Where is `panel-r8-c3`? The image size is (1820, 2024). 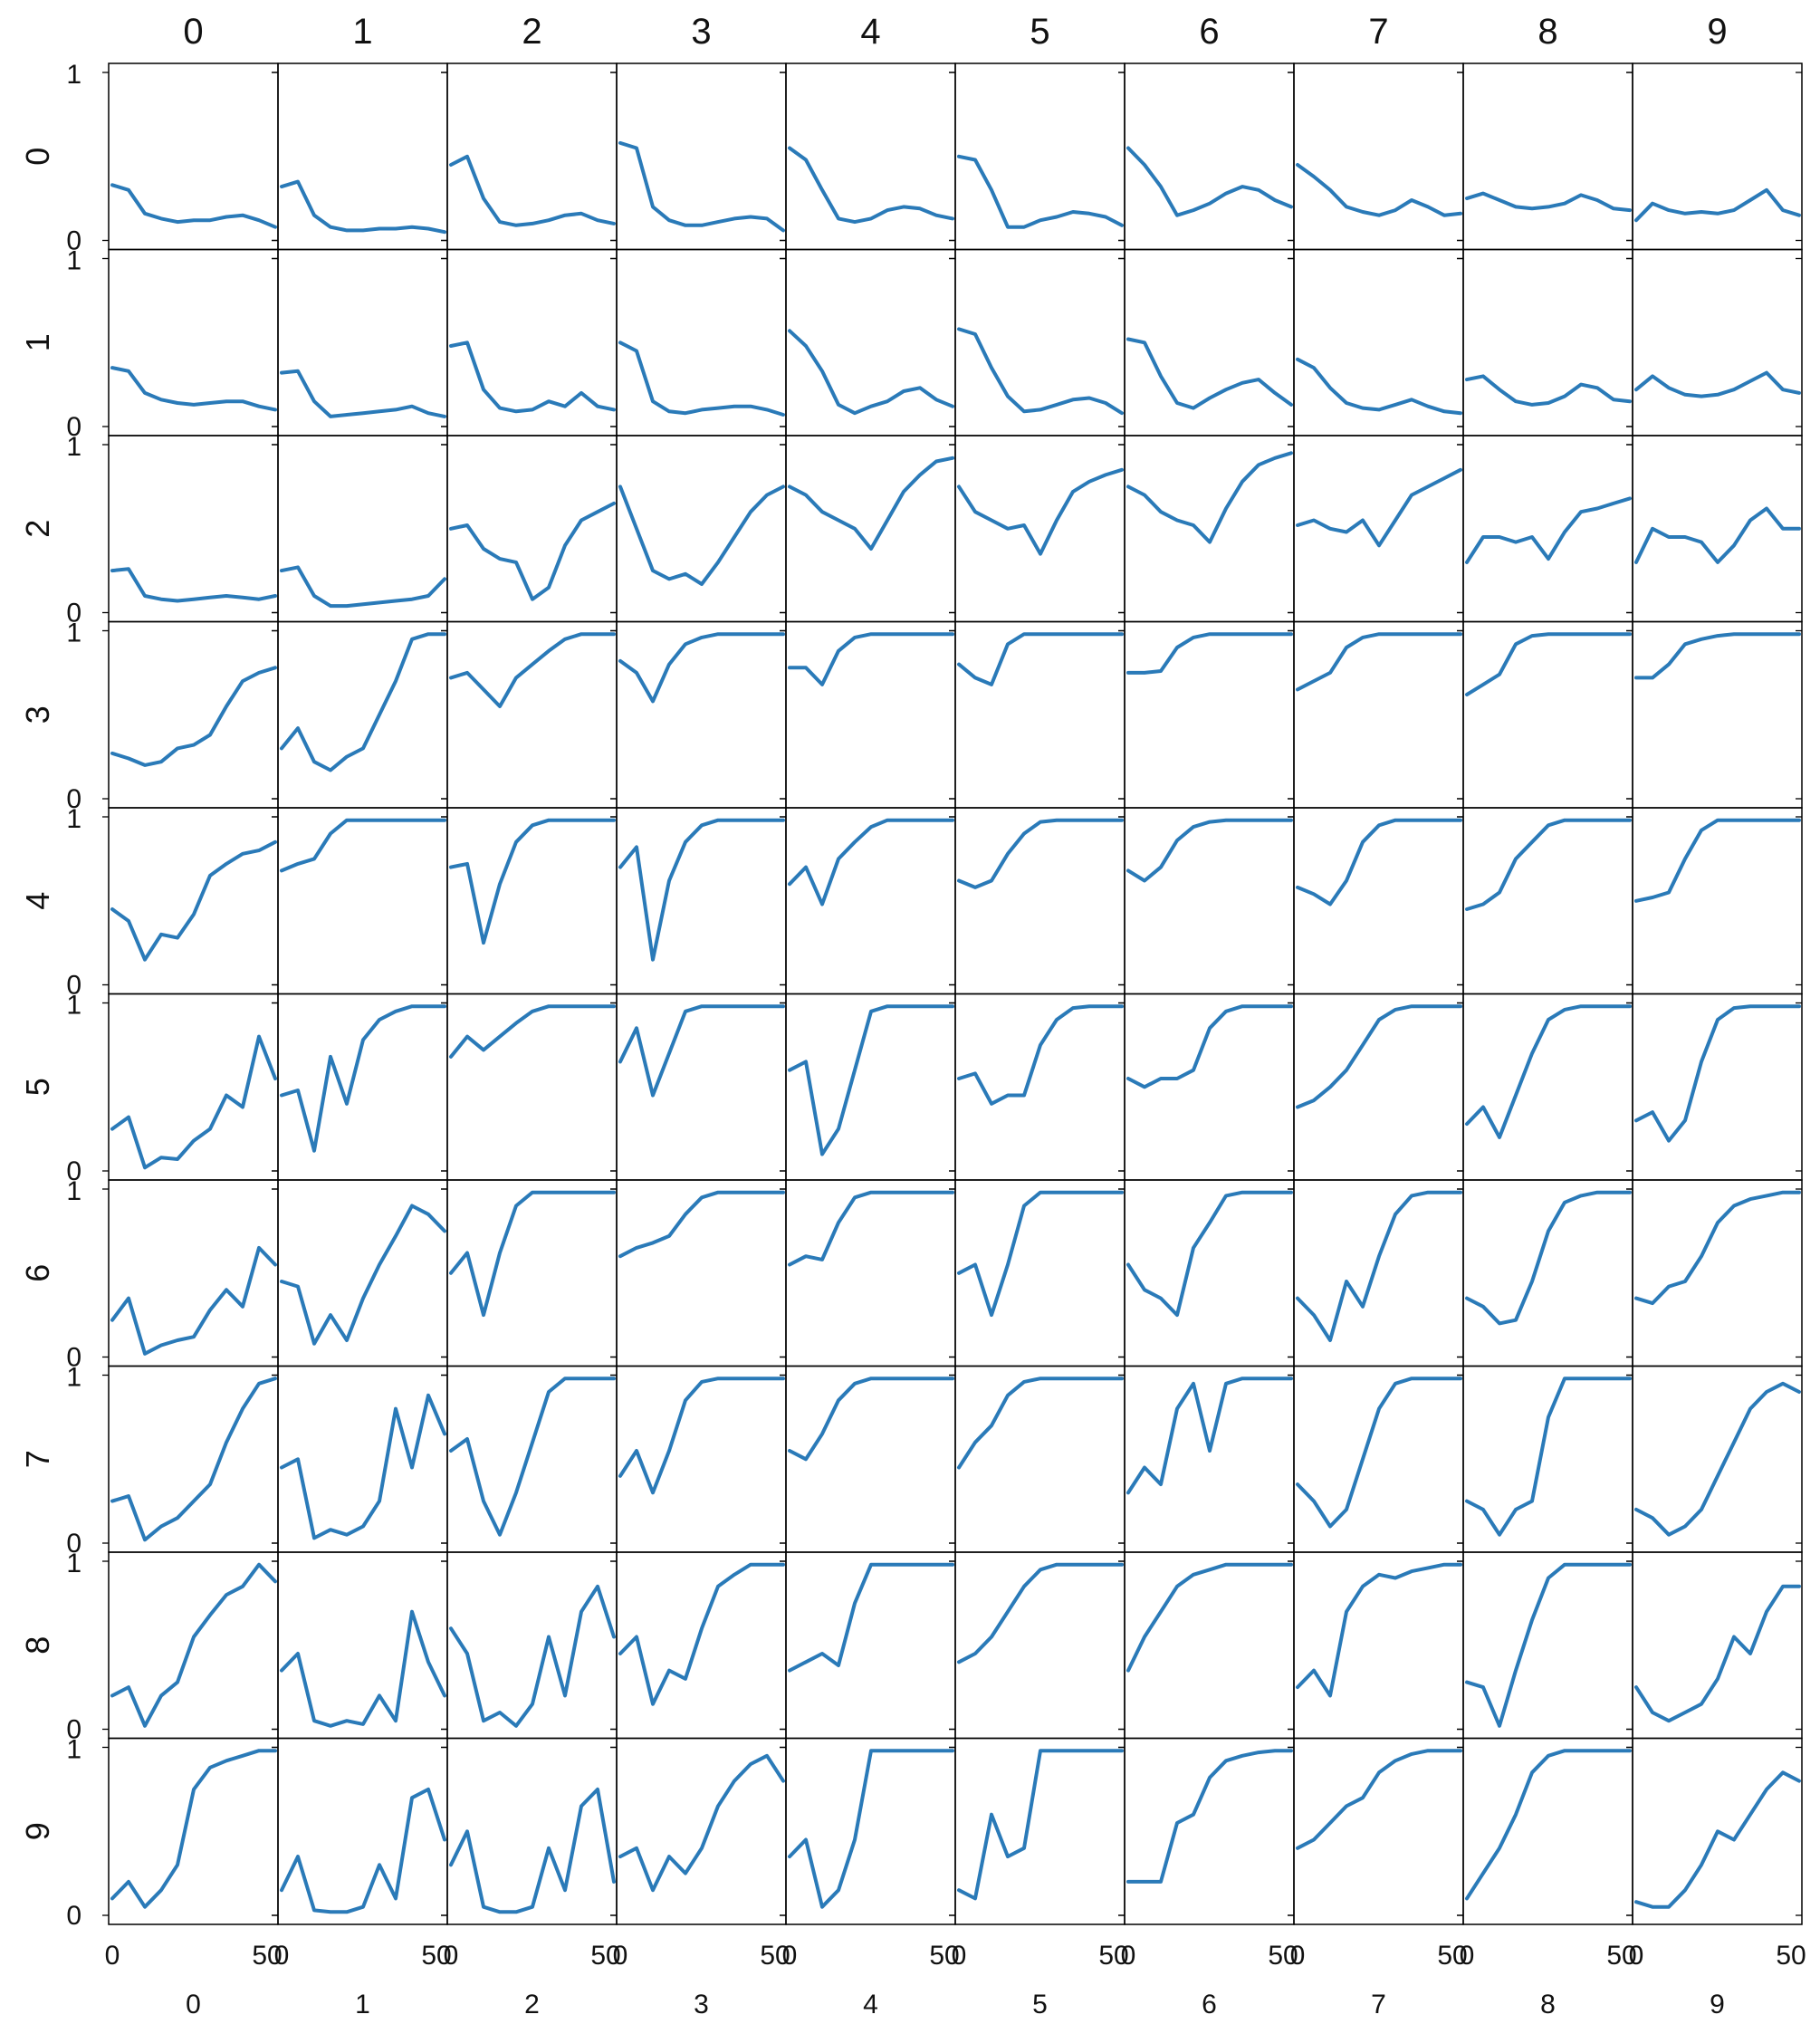
panel-r8-c3 is located at coordinates (698, 1645).